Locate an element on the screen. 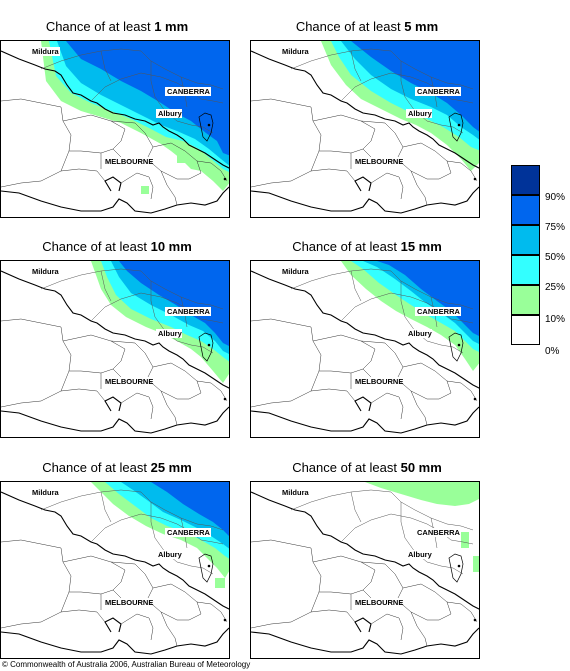  panel-title: Chance of at least 10 mm is located at coordinates (117, 246).